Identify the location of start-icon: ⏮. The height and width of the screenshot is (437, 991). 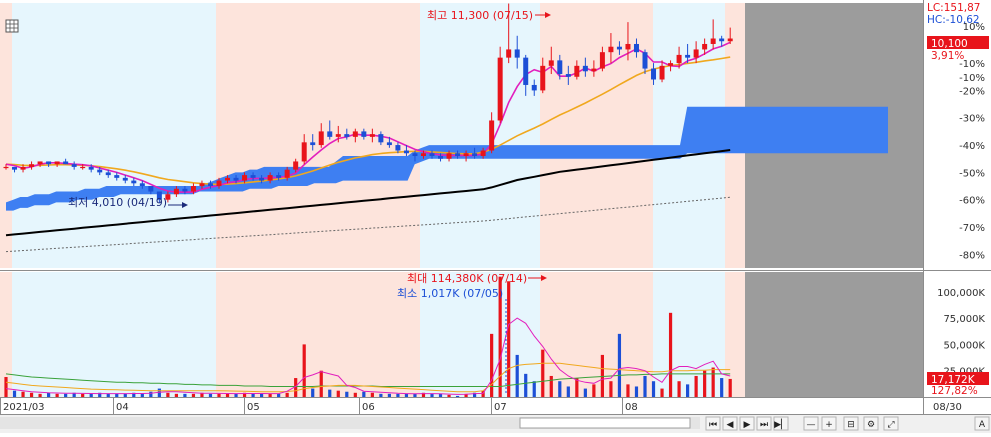
(713, 423).